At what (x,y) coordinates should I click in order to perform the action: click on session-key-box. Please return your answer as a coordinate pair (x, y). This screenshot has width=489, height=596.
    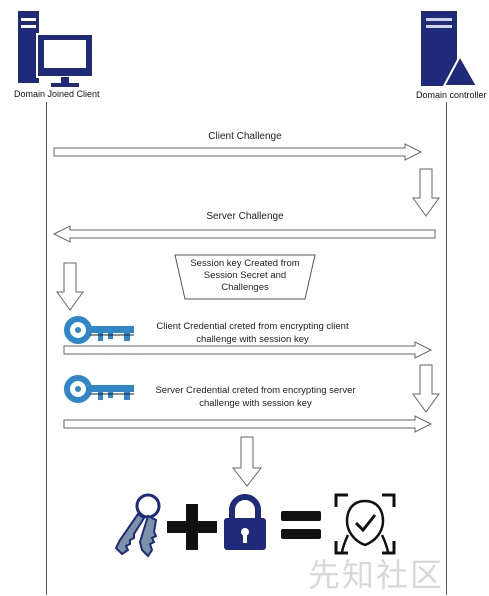
    Looking at the image, I should click on (245, 277).